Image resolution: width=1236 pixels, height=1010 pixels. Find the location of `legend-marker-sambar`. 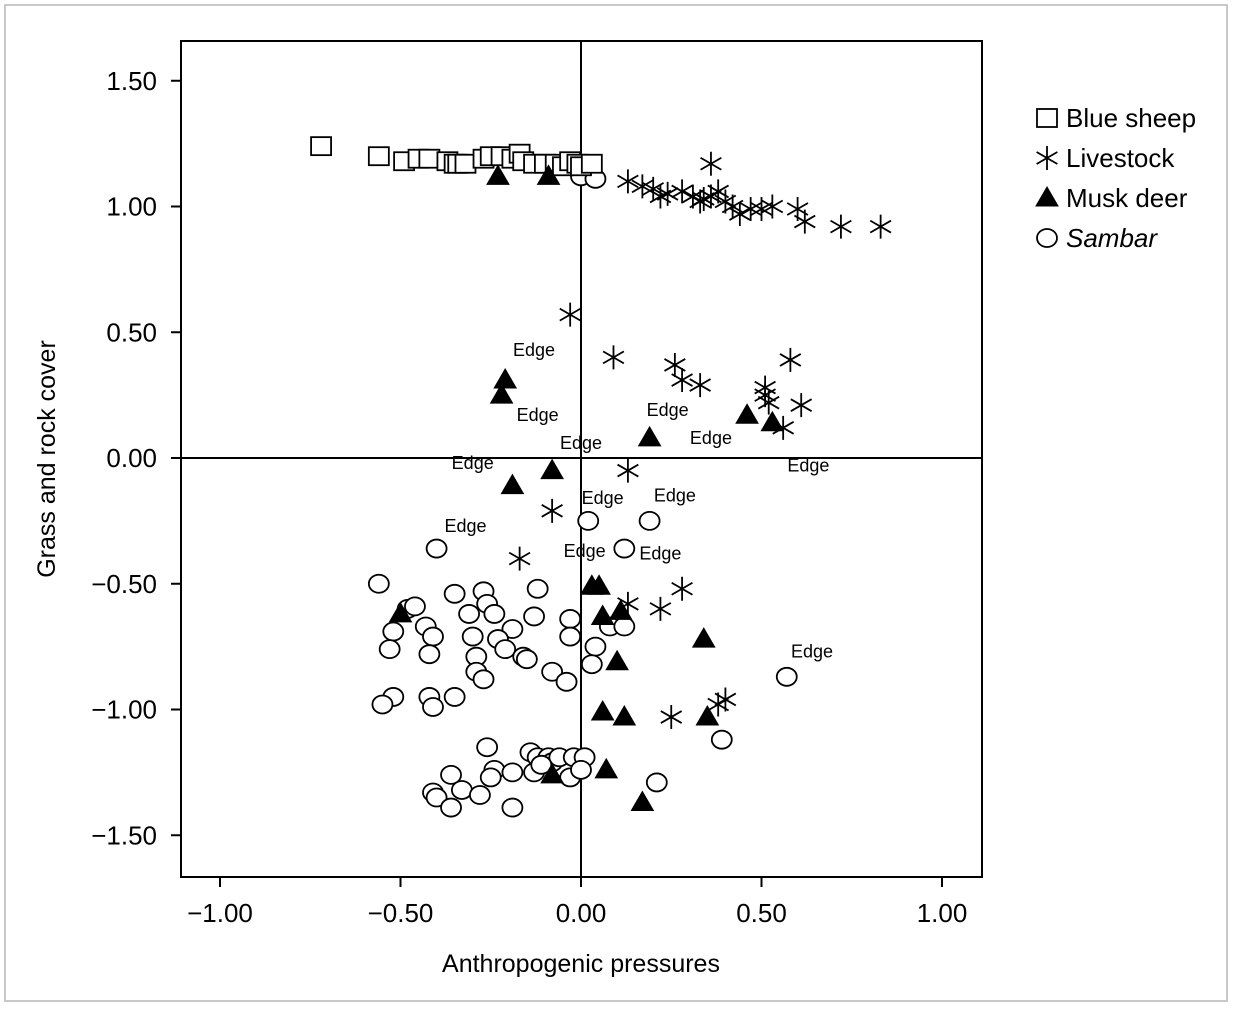

legend-marker-sambar is located at coordinates (1047, 238).